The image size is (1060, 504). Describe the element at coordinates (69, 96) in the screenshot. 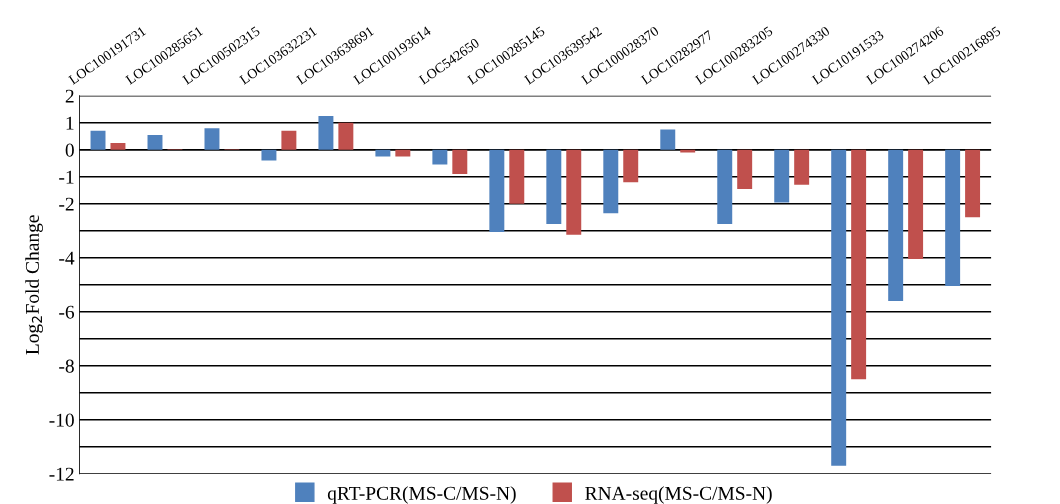

I see `y-tick-label: 2` at that location.